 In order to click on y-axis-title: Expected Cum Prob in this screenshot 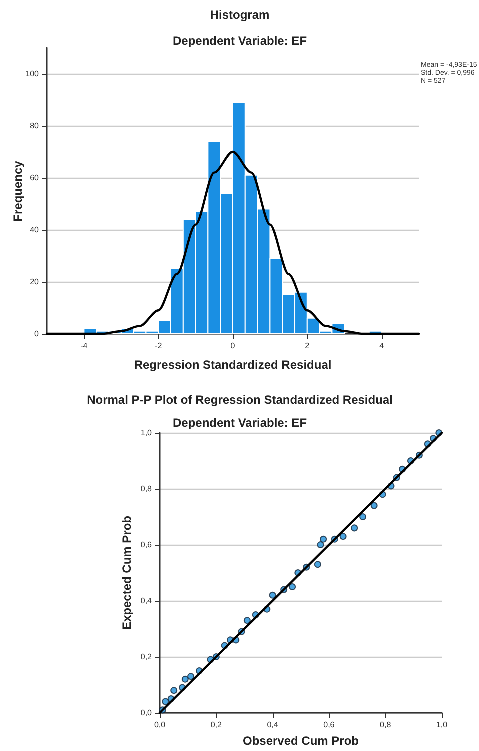, I will do `click(127, 573)`.